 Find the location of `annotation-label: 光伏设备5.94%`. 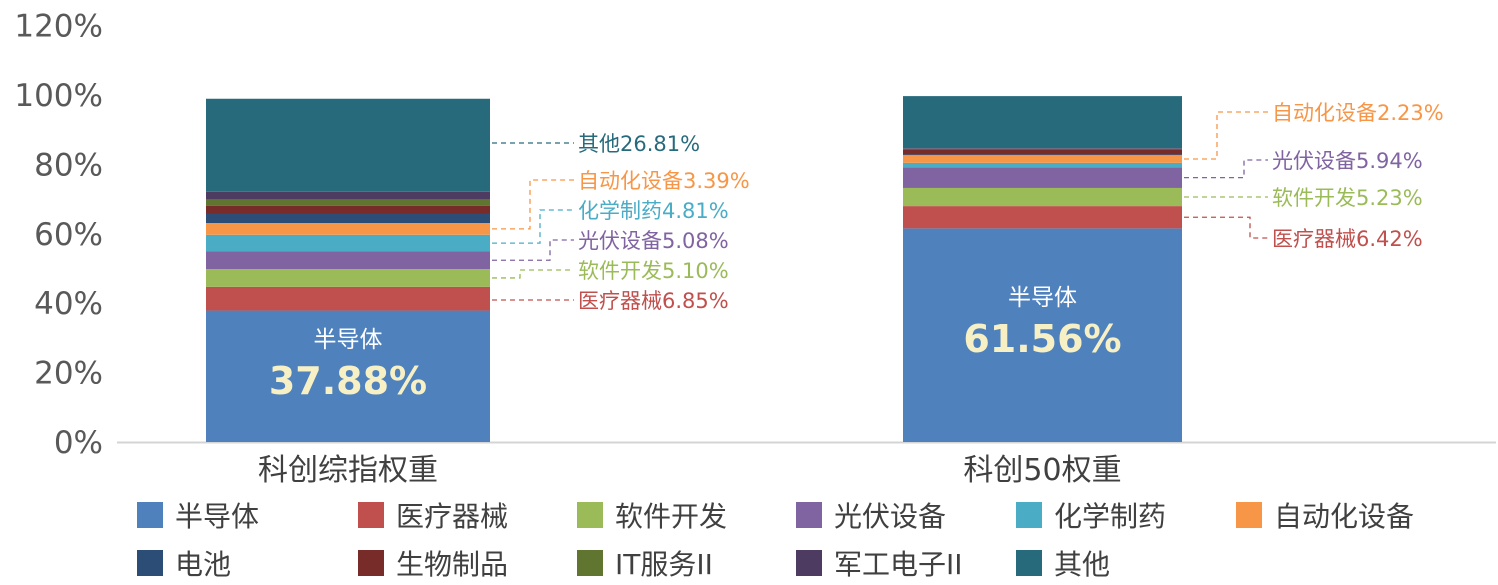

annotation-label: 光伏设备5.94% is located at coordinates (1347, 161).